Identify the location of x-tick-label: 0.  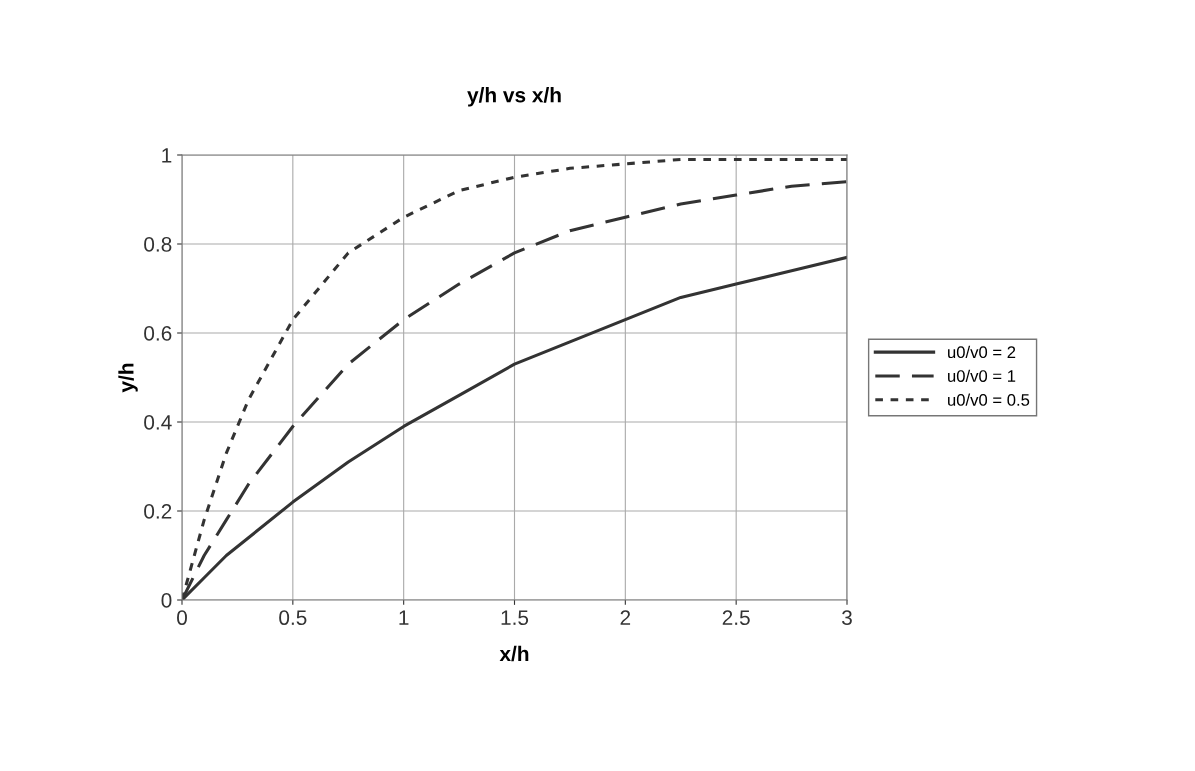
(182, 618).